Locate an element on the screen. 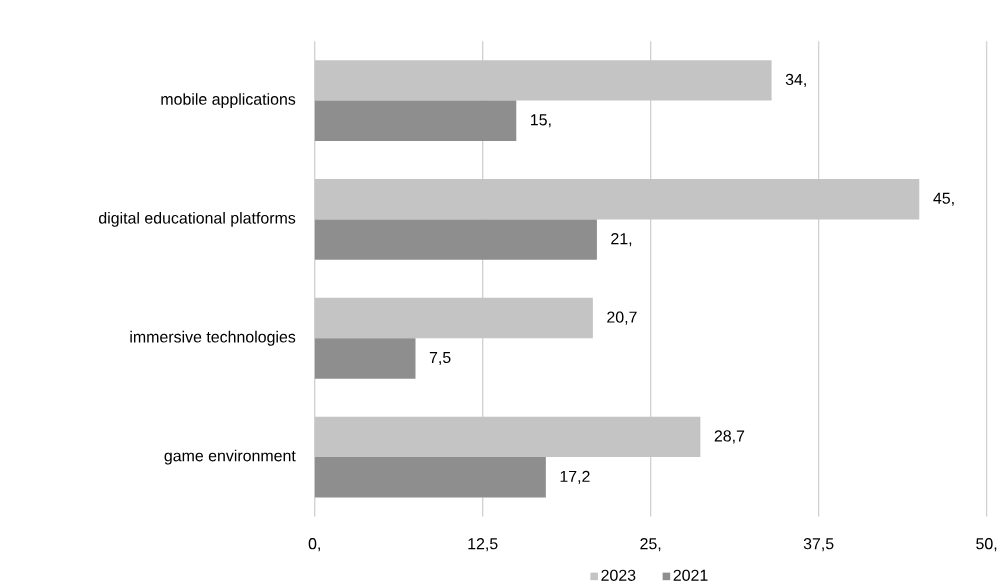 Image resolution: width=1003 pixels, height=588 pixels. y-tick-label: mobile applications is located at coordinates (228, 100).